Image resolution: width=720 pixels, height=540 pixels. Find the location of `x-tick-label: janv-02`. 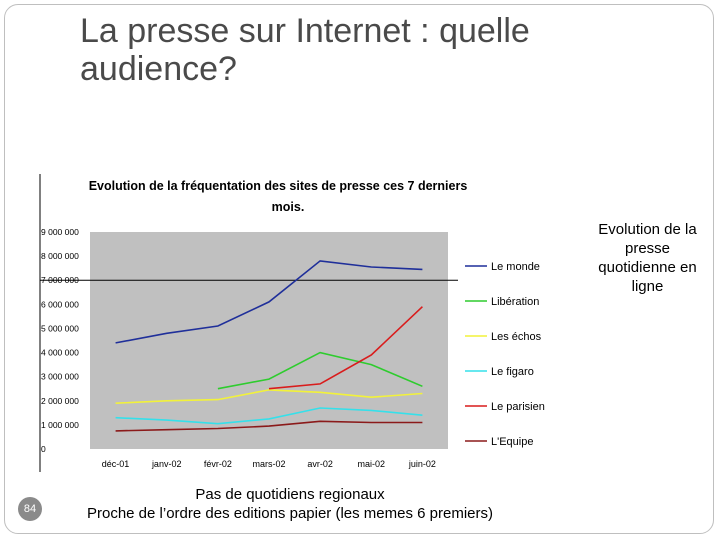

x-tick-label: janv-02 is located at coordinates (166, 464).